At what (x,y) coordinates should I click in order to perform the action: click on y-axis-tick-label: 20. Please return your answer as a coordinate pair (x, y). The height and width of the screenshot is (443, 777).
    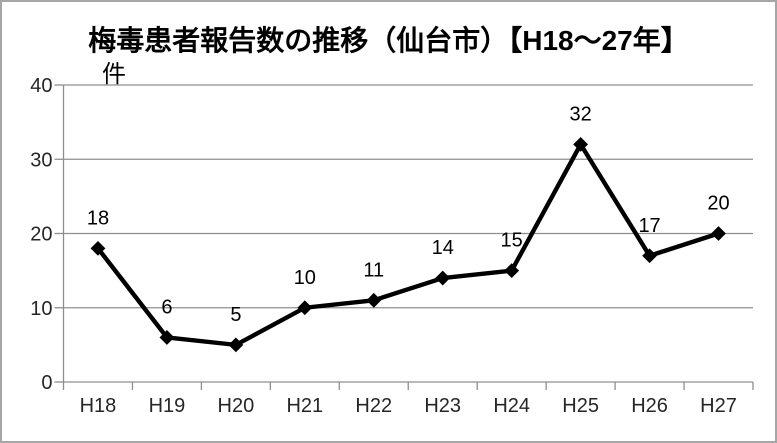
    Looking at the image, I should click on (41, 235).